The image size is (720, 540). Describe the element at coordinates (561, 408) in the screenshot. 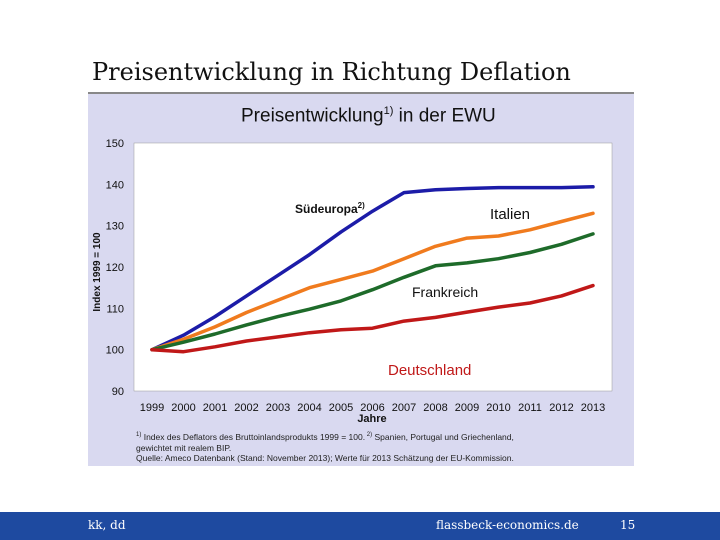

I see `x-tick-label: 2012` at that location.